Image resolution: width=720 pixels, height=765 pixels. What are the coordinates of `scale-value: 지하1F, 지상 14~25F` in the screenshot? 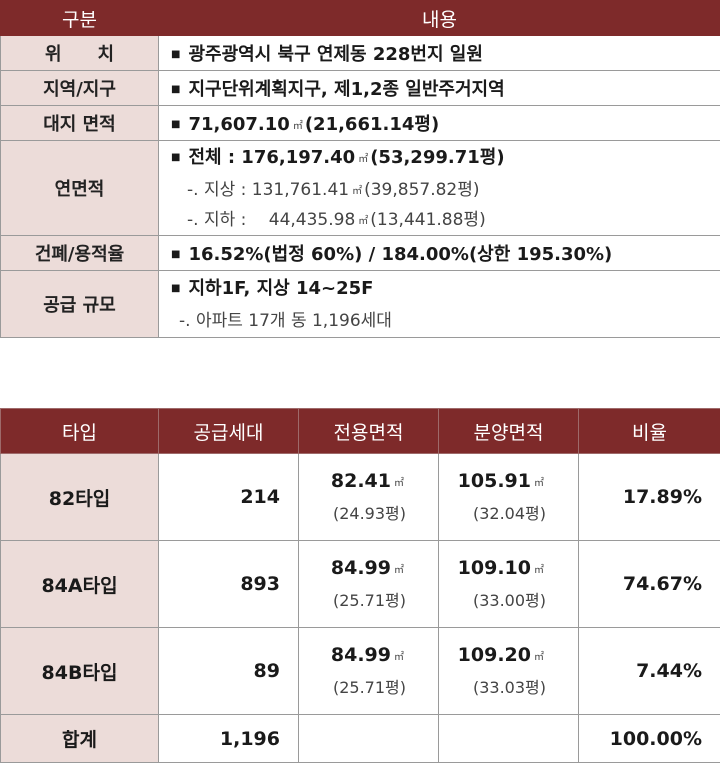 It's located at (281, 288).